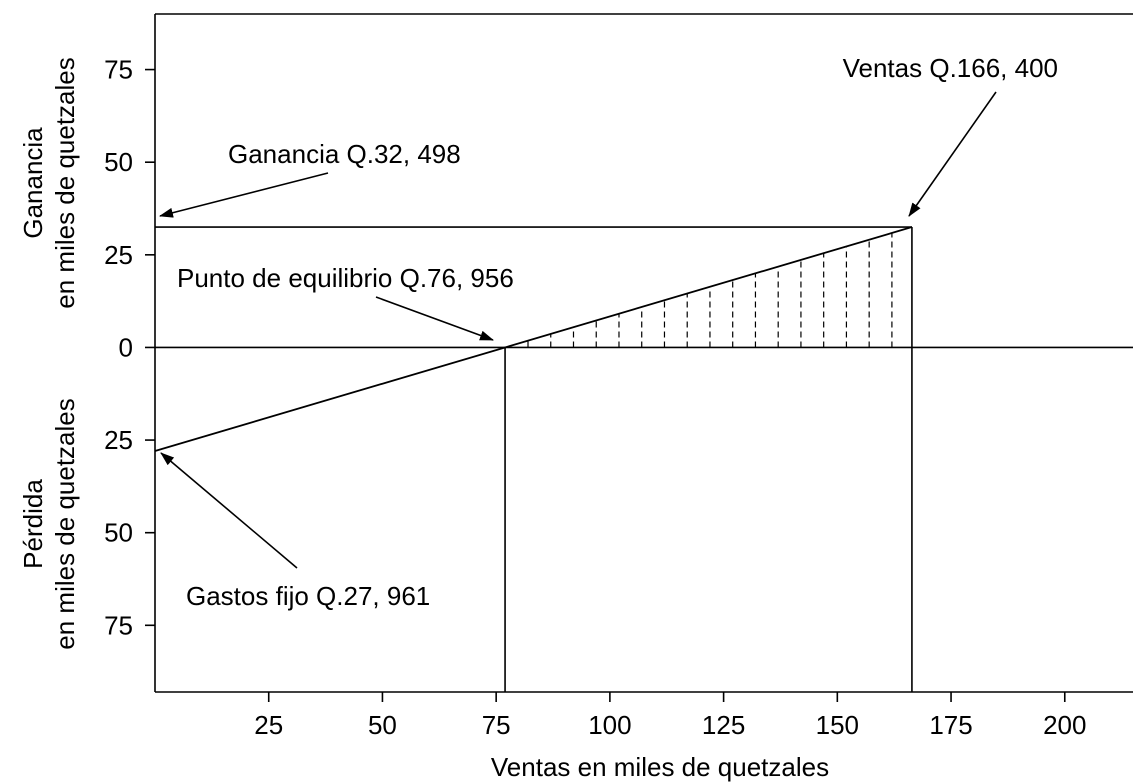 The height and width of the screenshot is (783, 1133). What do you see at coordinates (382, 725) in the screenshot?
I see `x-tick-label: 50` at bounding box center [382, 725].